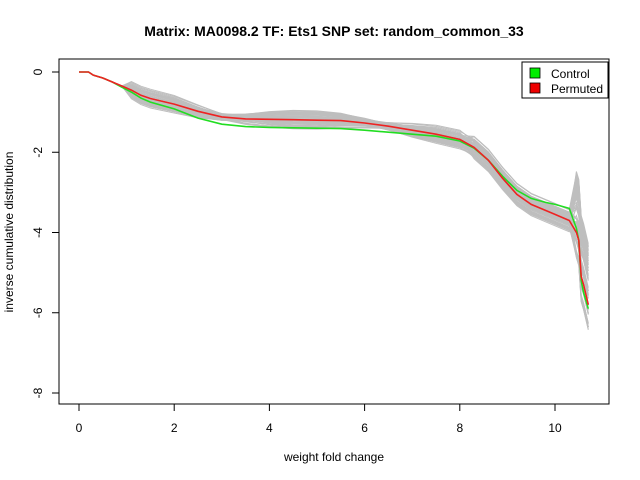 This screenshot has width=640, height=480. Describe the element at coordinates (9, 232) in the screenshot. I see `y-axis-label: inverse cumulative distribution` at that location.